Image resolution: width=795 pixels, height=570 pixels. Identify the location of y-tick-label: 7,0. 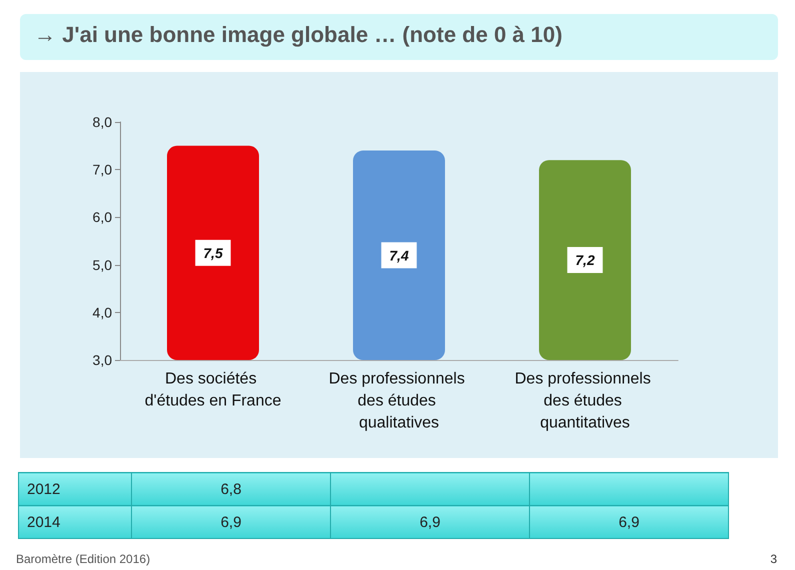
(102, 170).